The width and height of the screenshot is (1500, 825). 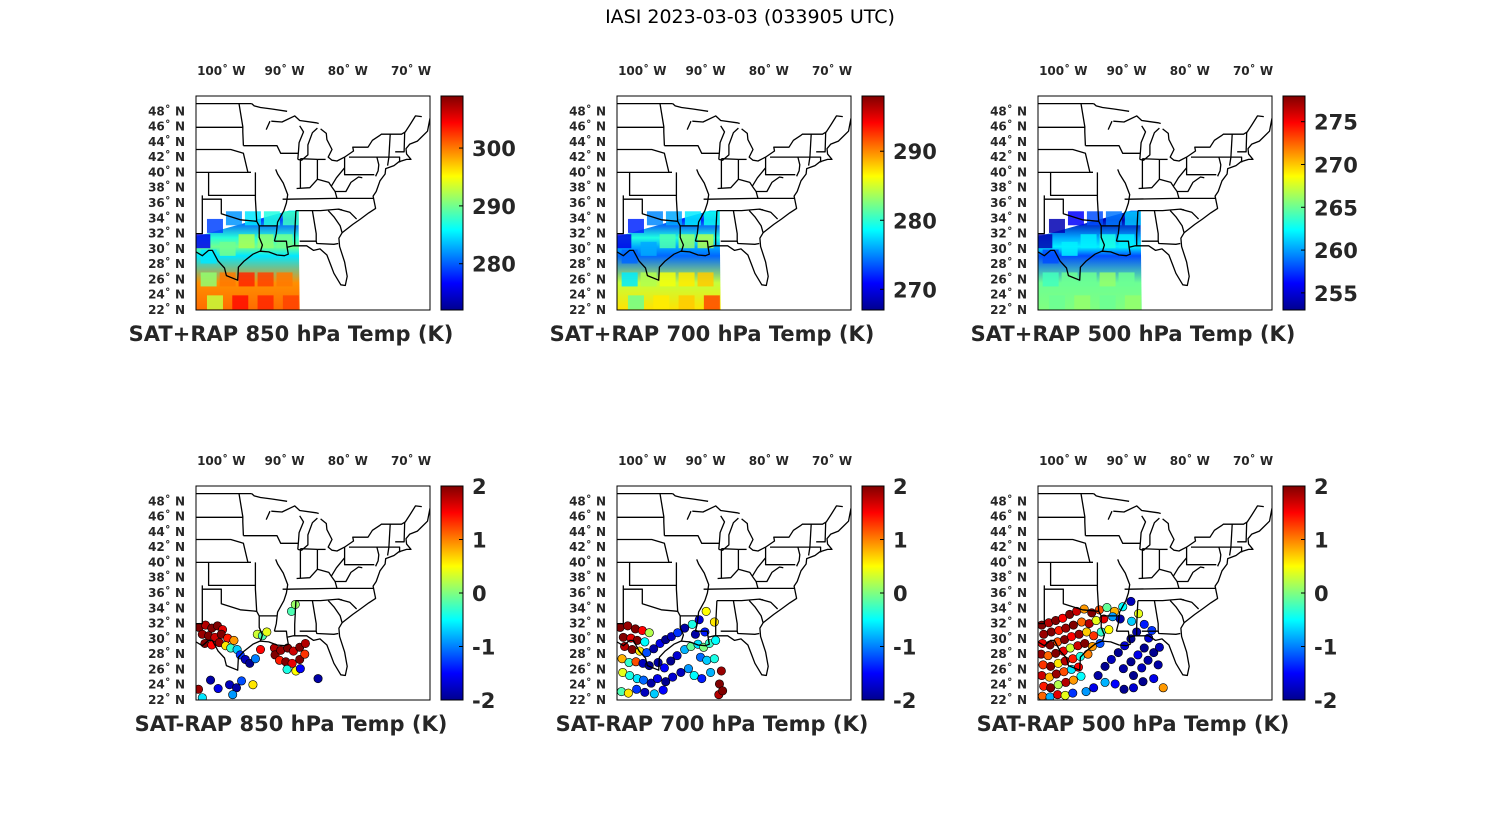 I want to click on lat-tick-label: 40˚ N, so click(x=1008, y=561).